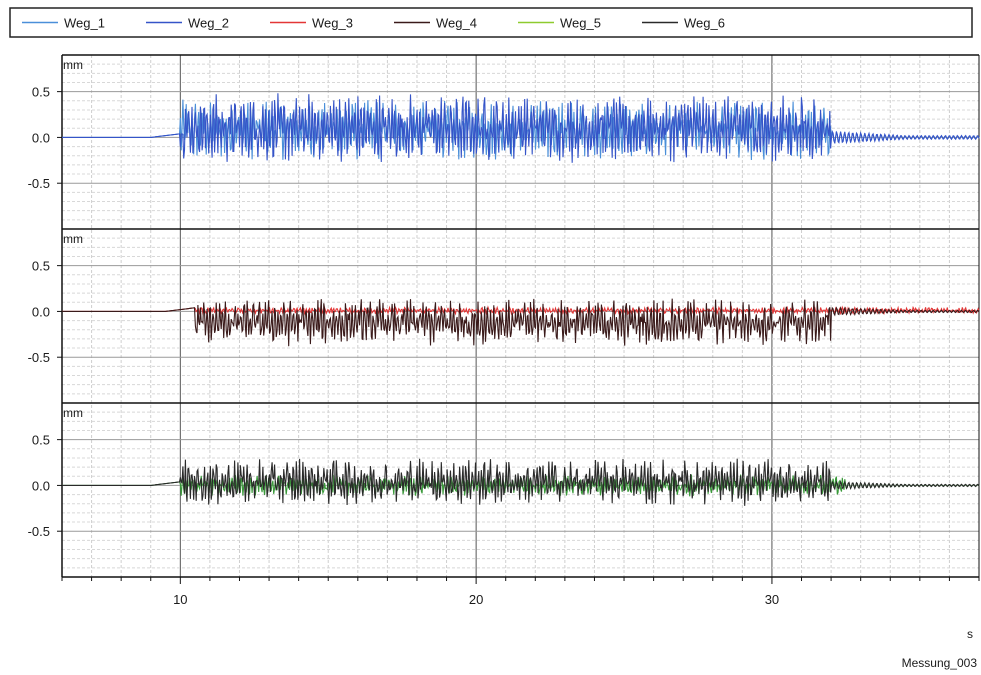  Describe the element at coordinates (940, 663) in the screenshot. I see `measurement-label: Messung_003` at that location.